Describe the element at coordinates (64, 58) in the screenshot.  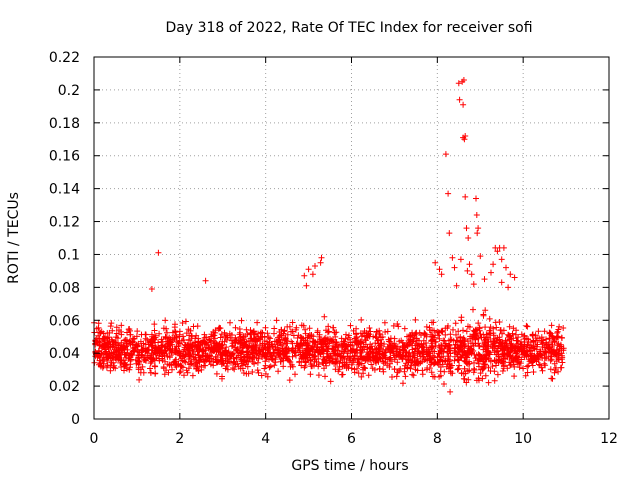
I see `y-tick-label: 0.22` at that location.